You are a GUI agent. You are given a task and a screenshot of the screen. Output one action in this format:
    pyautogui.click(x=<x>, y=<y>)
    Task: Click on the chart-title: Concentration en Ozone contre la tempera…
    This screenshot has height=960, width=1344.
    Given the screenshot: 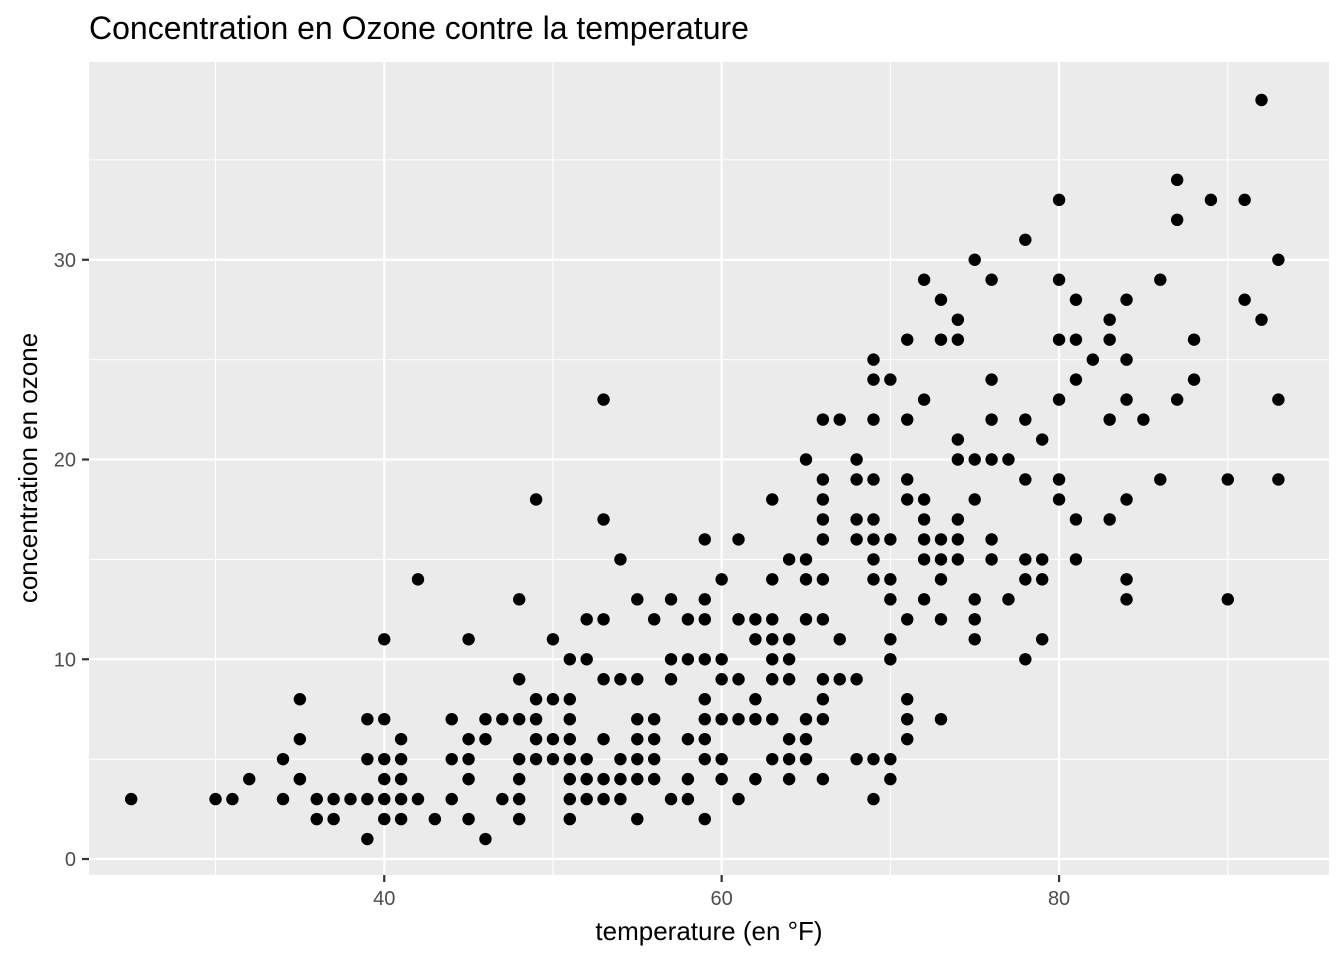 What is the action you would take?
    pyautogui.click(x=419, y=28)
    